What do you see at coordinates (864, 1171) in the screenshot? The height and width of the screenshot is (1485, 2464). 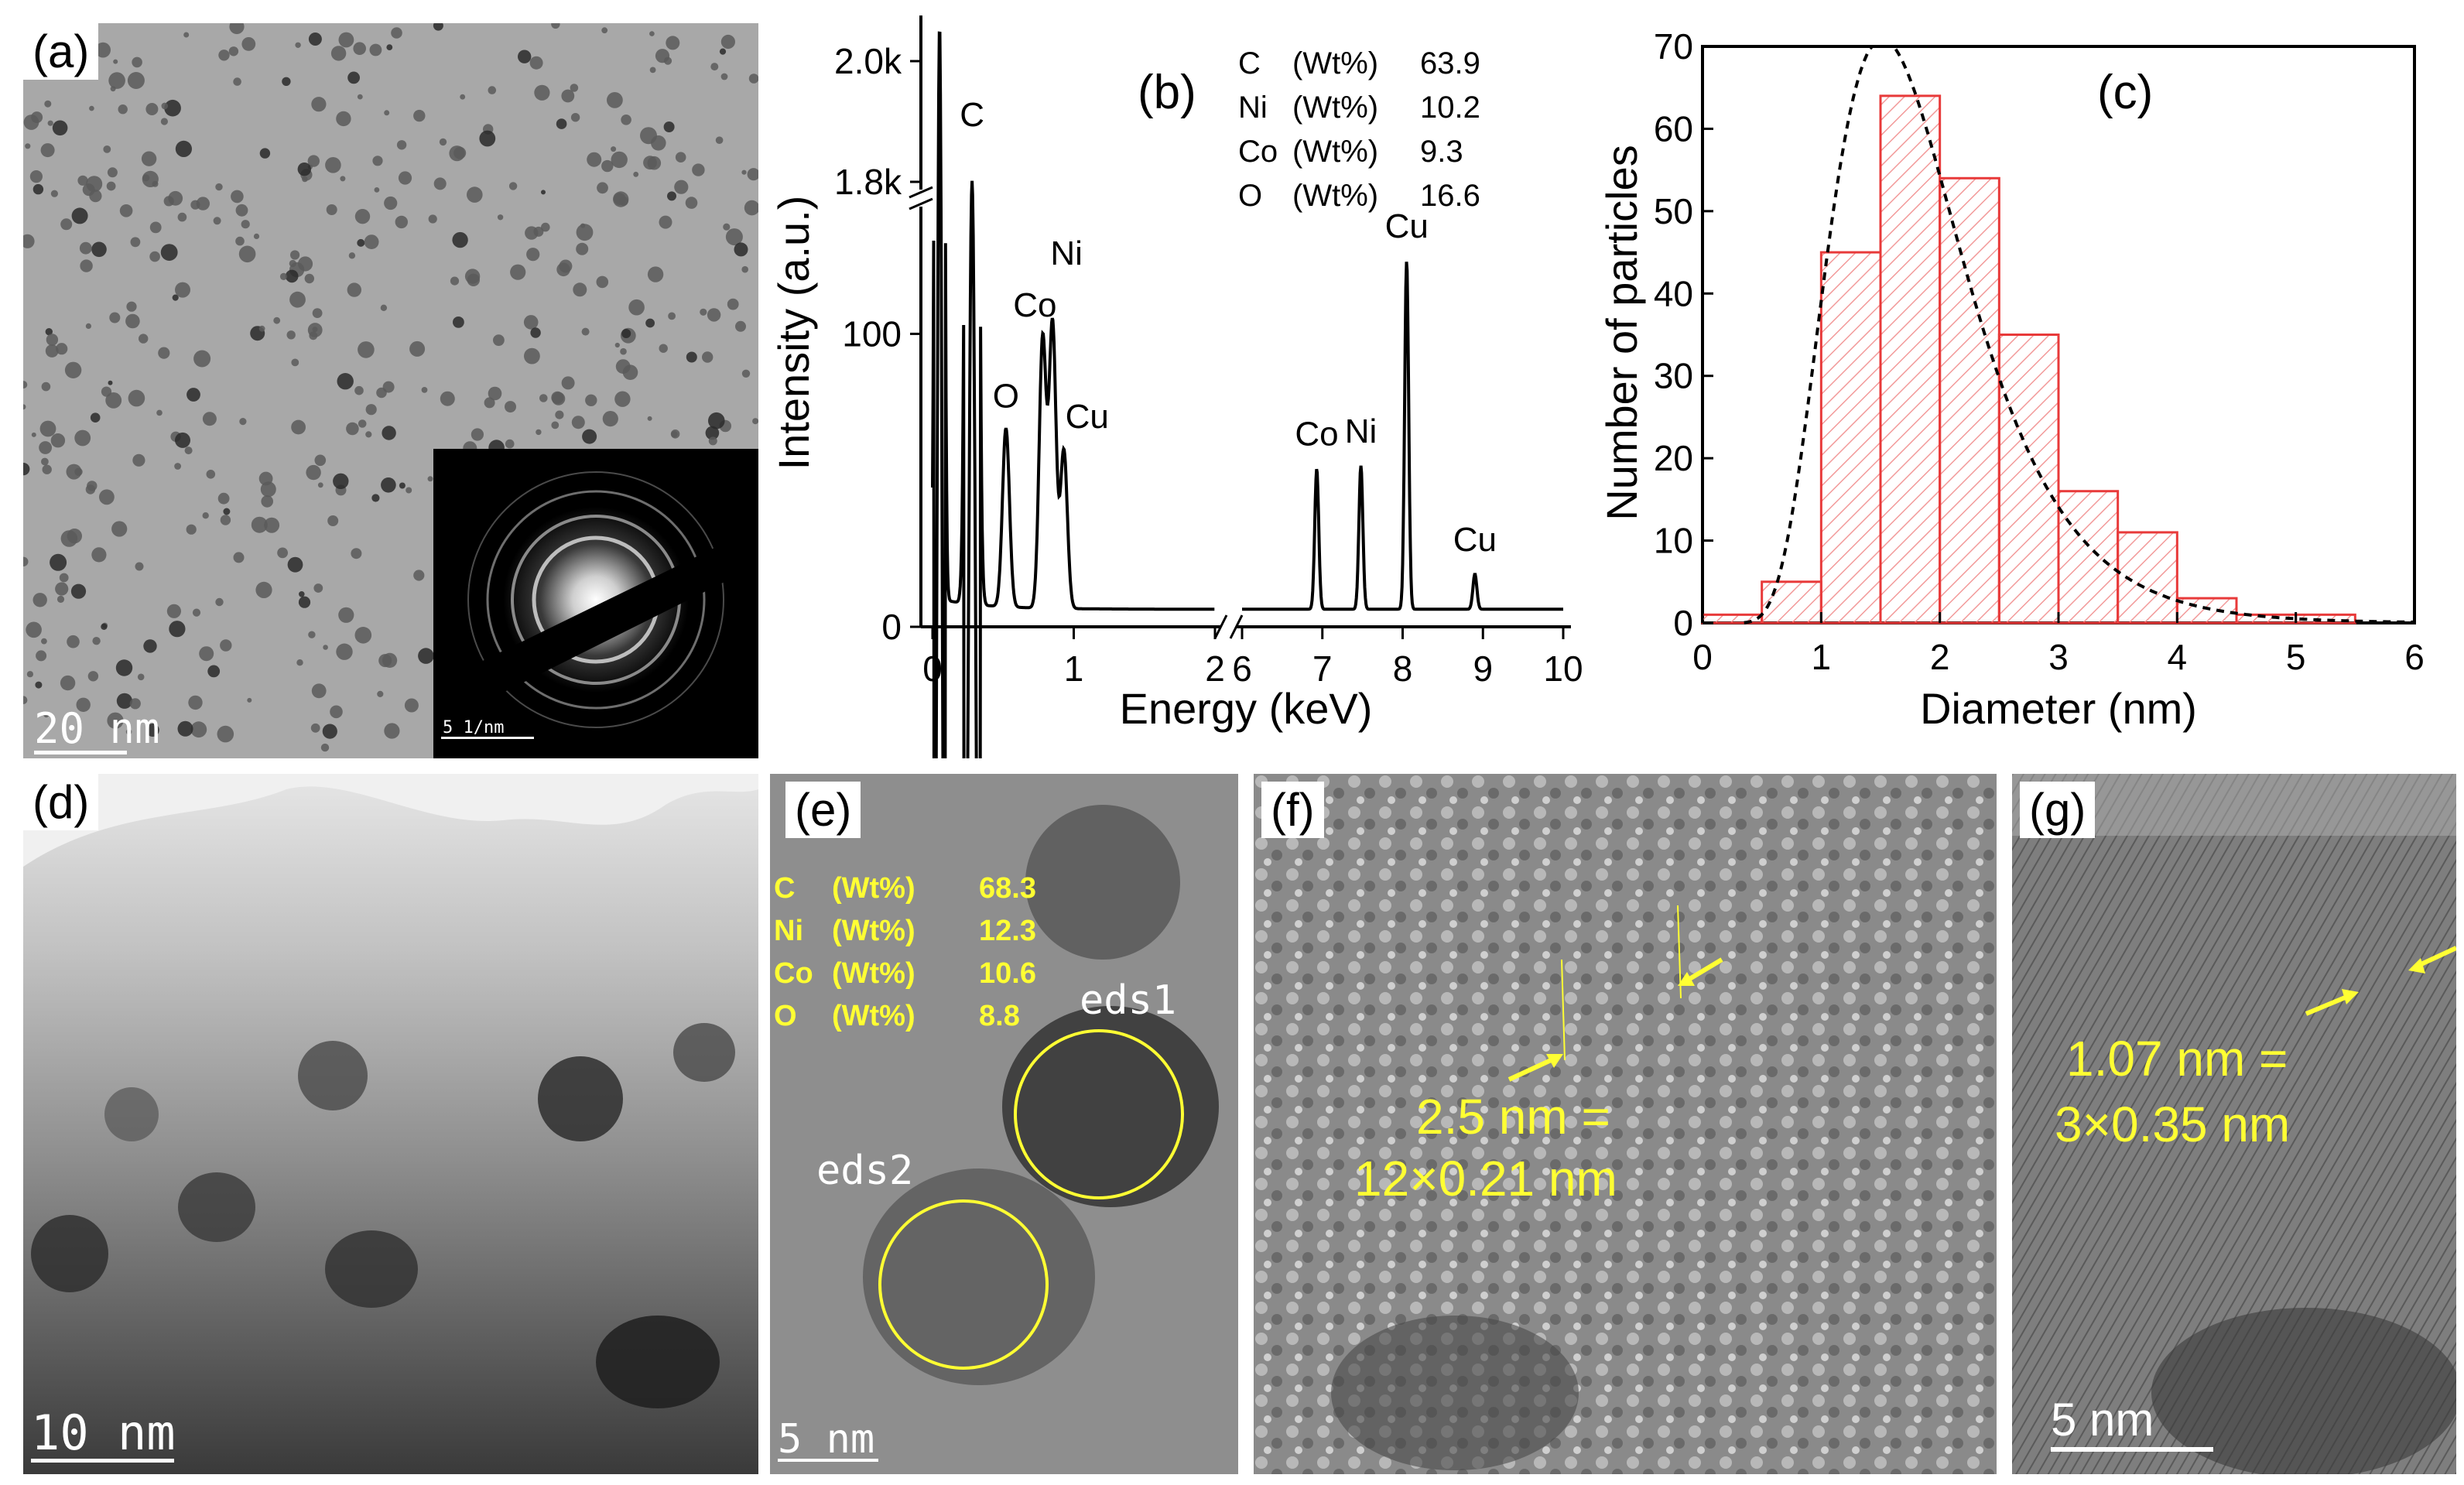 I see `eds2-label: eds2` at bounding box center [864, 1171].